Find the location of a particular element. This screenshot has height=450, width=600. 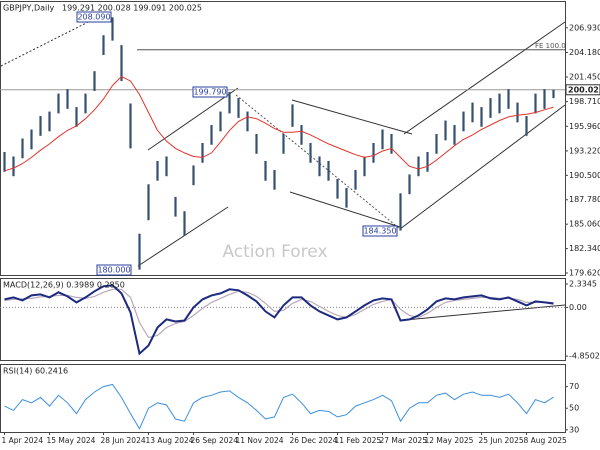

y-tick-label: 179.620 is located at coordinates (584, 273).